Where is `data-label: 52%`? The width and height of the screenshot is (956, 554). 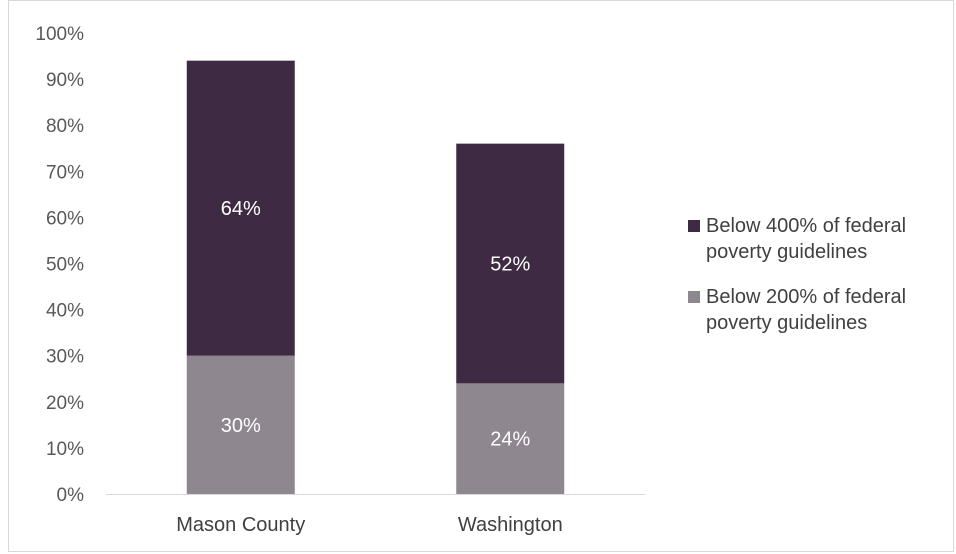
data-label: 52% is located at coordinates (510, 265).